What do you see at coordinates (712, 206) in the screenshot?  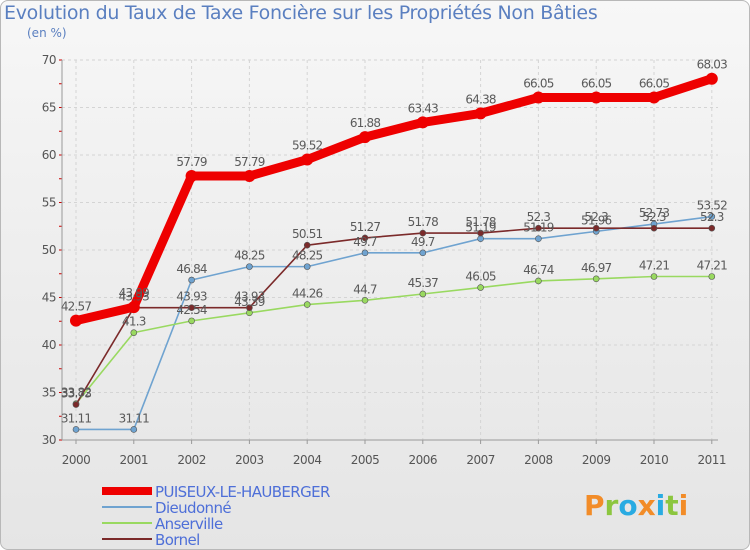 I see `data-label-dieudonne: 53.52` at bounding box center [712, 206].